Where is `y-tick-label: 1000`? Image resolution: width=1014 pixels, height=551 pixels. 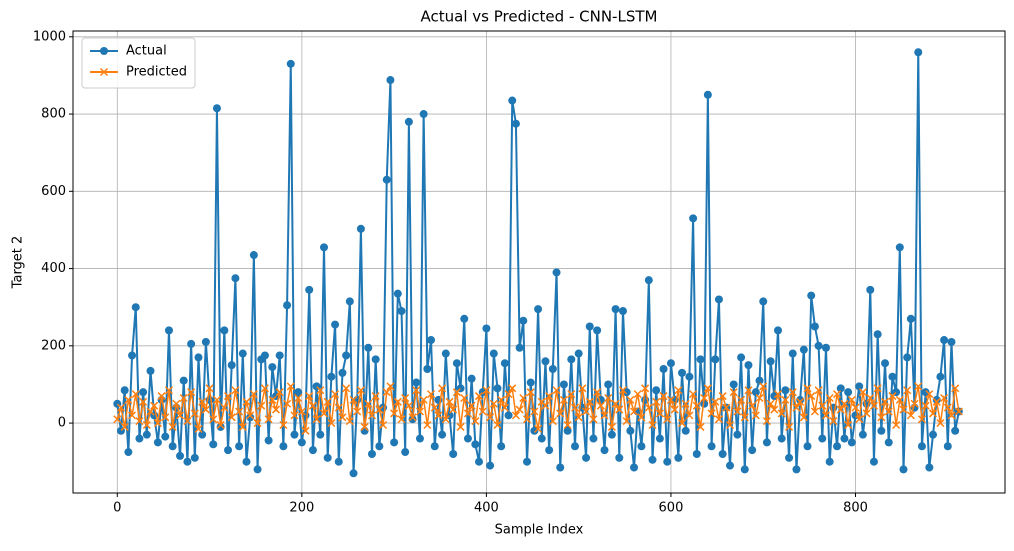
y-tick-label: 1000 is located at coordinates (49, 36).